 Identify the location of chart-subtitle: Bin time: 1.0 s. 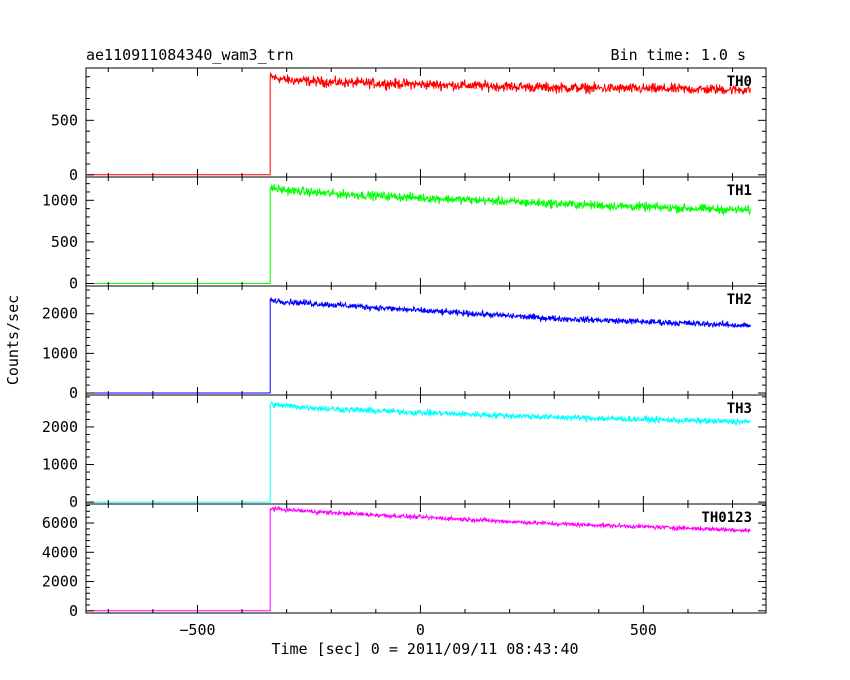
(678, 55).